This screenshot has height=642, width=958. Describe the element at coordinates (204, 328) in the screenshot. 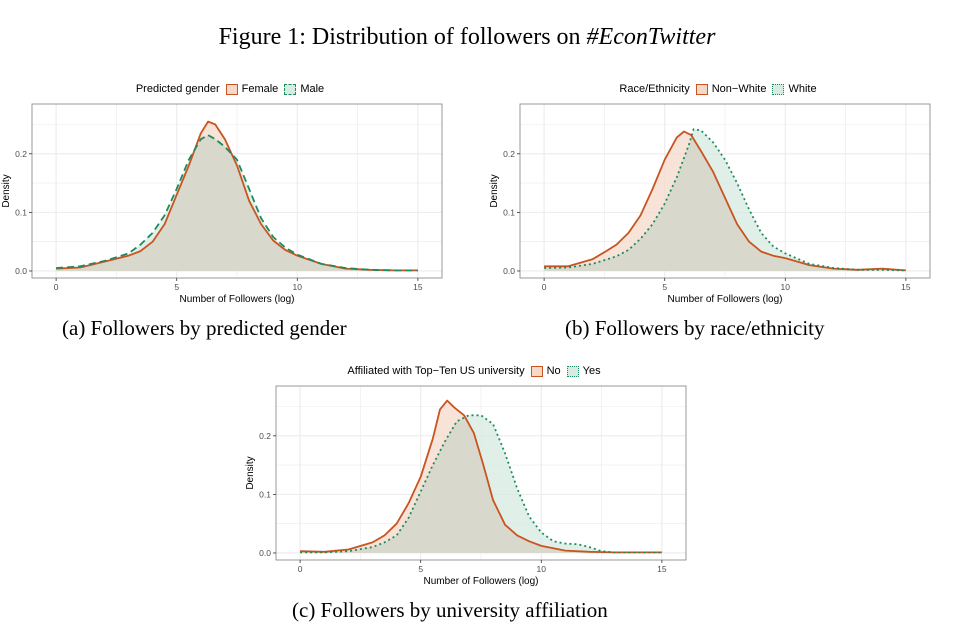

I see `caption-a: (a) Followers by predicted gender` at that location.